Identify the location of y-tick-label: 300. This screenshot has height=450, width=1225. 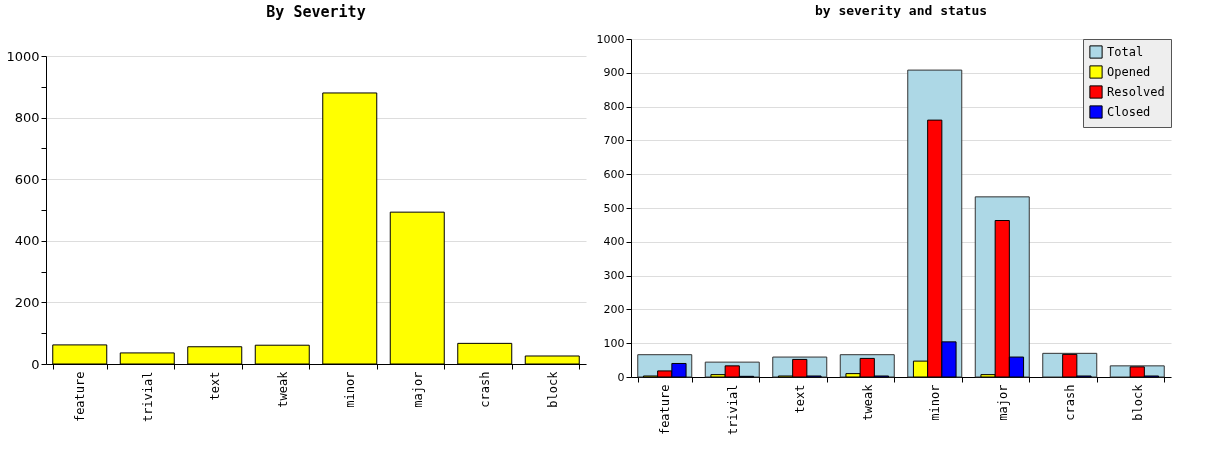
(614, 276).